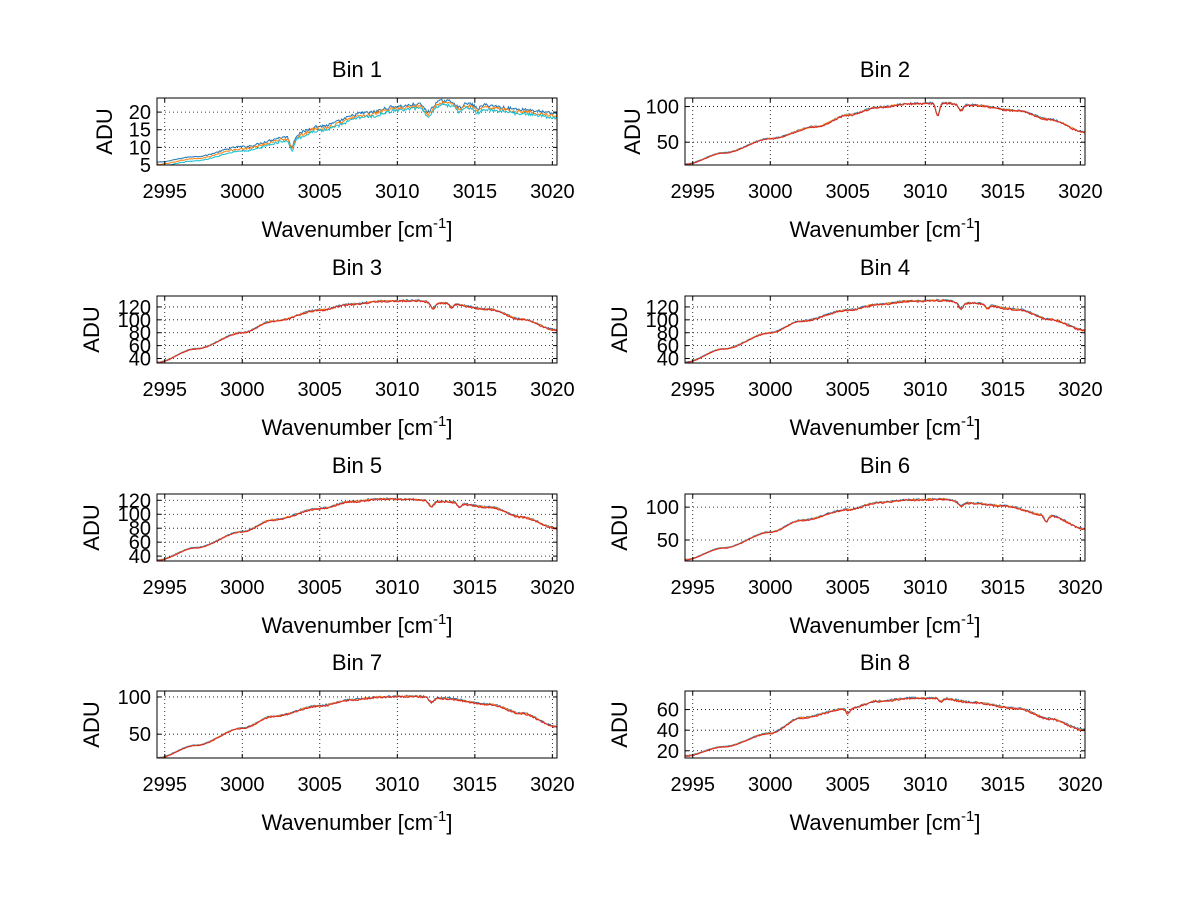 This screenshot has height=901, width=1200. I want to click on y-tick-label: 10, so click(140, 148).